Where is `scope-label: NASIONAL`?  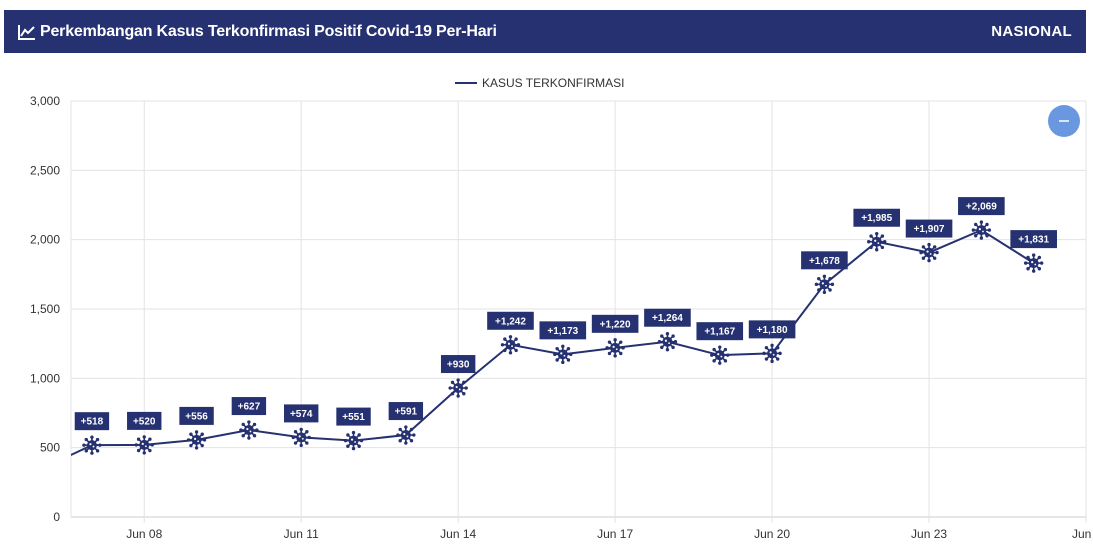 scope-label: NASIONAL is located at coordinates (1031, 31).